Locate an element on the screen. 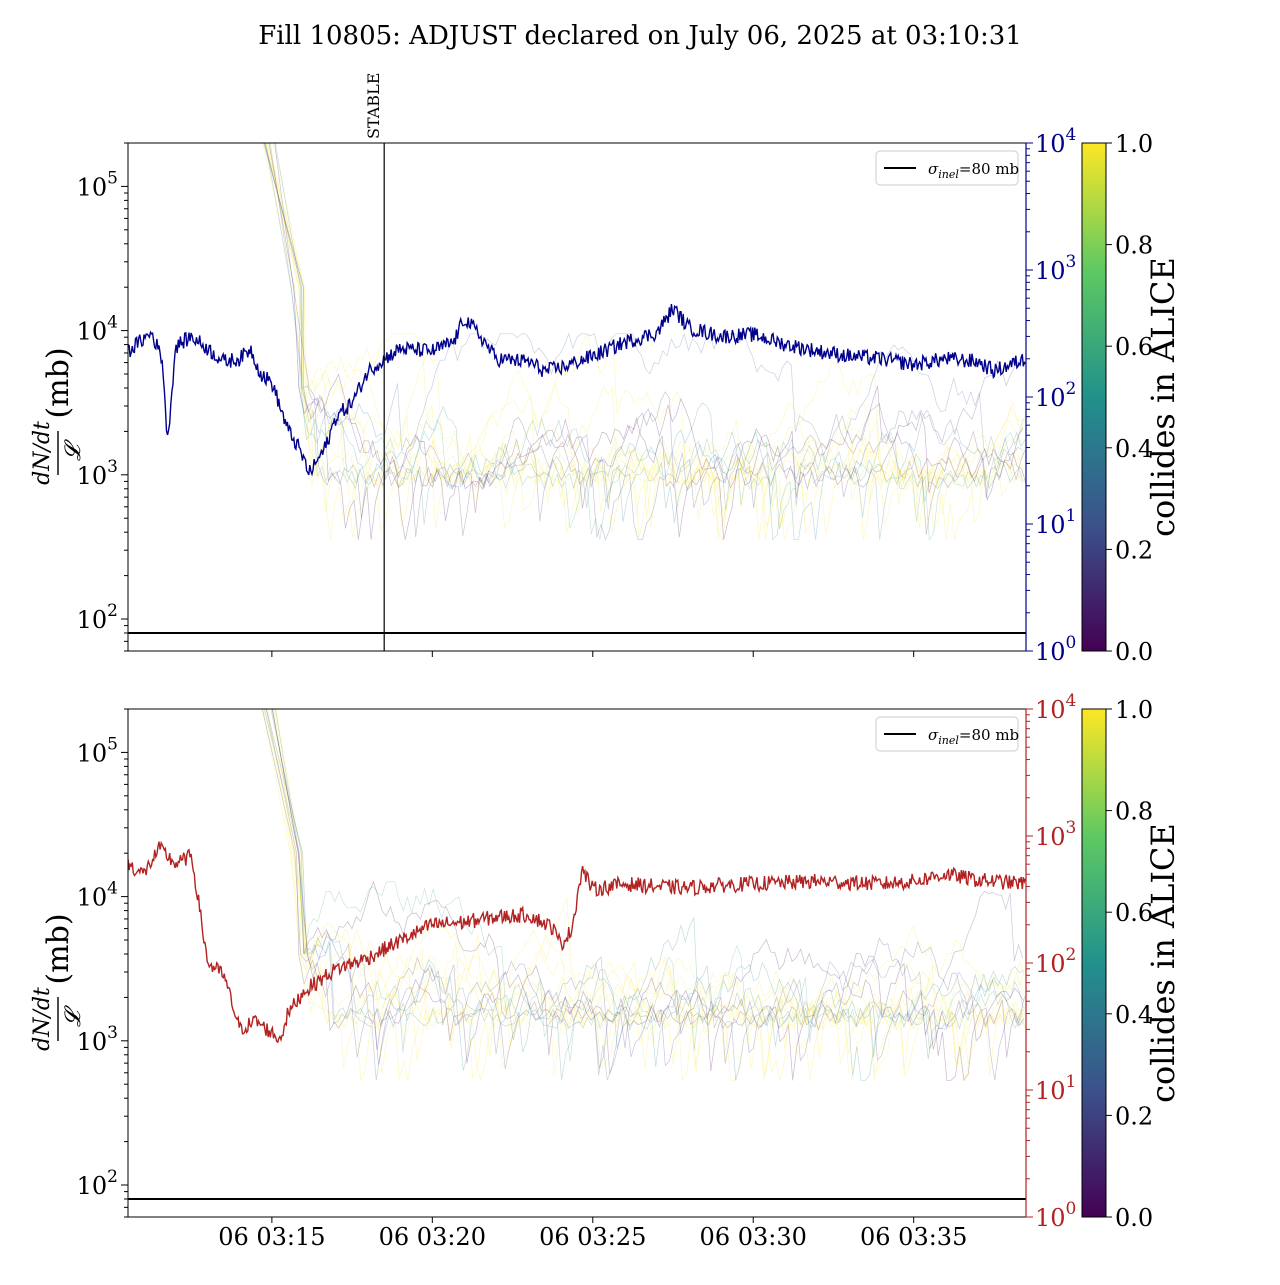 This screenshot has width=1280, height=1285. tick-exponent: 0 is located at coordinates (1071, 1209).